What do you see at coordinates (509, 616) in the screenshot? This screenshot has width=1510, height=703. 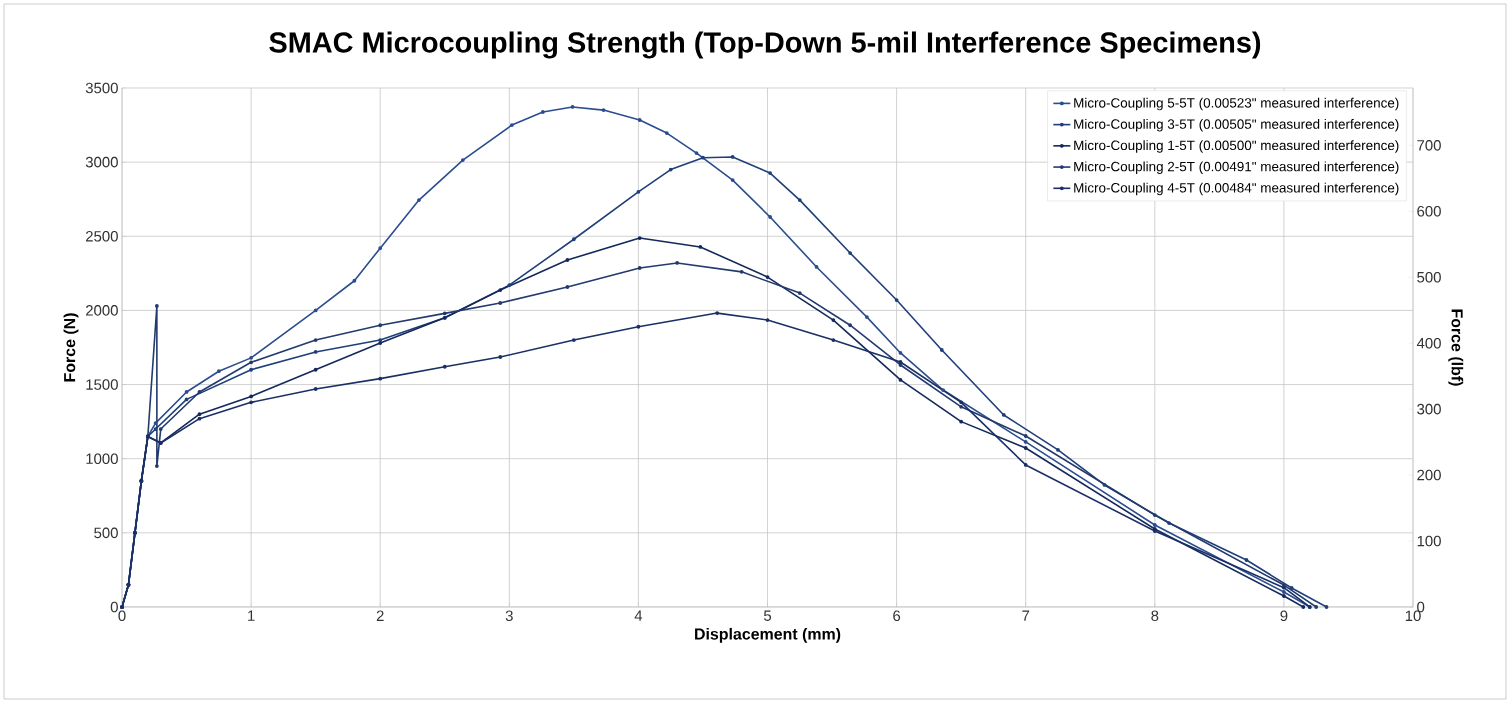 I see `x-tick-label: 3` at bounding box center [509, 616].